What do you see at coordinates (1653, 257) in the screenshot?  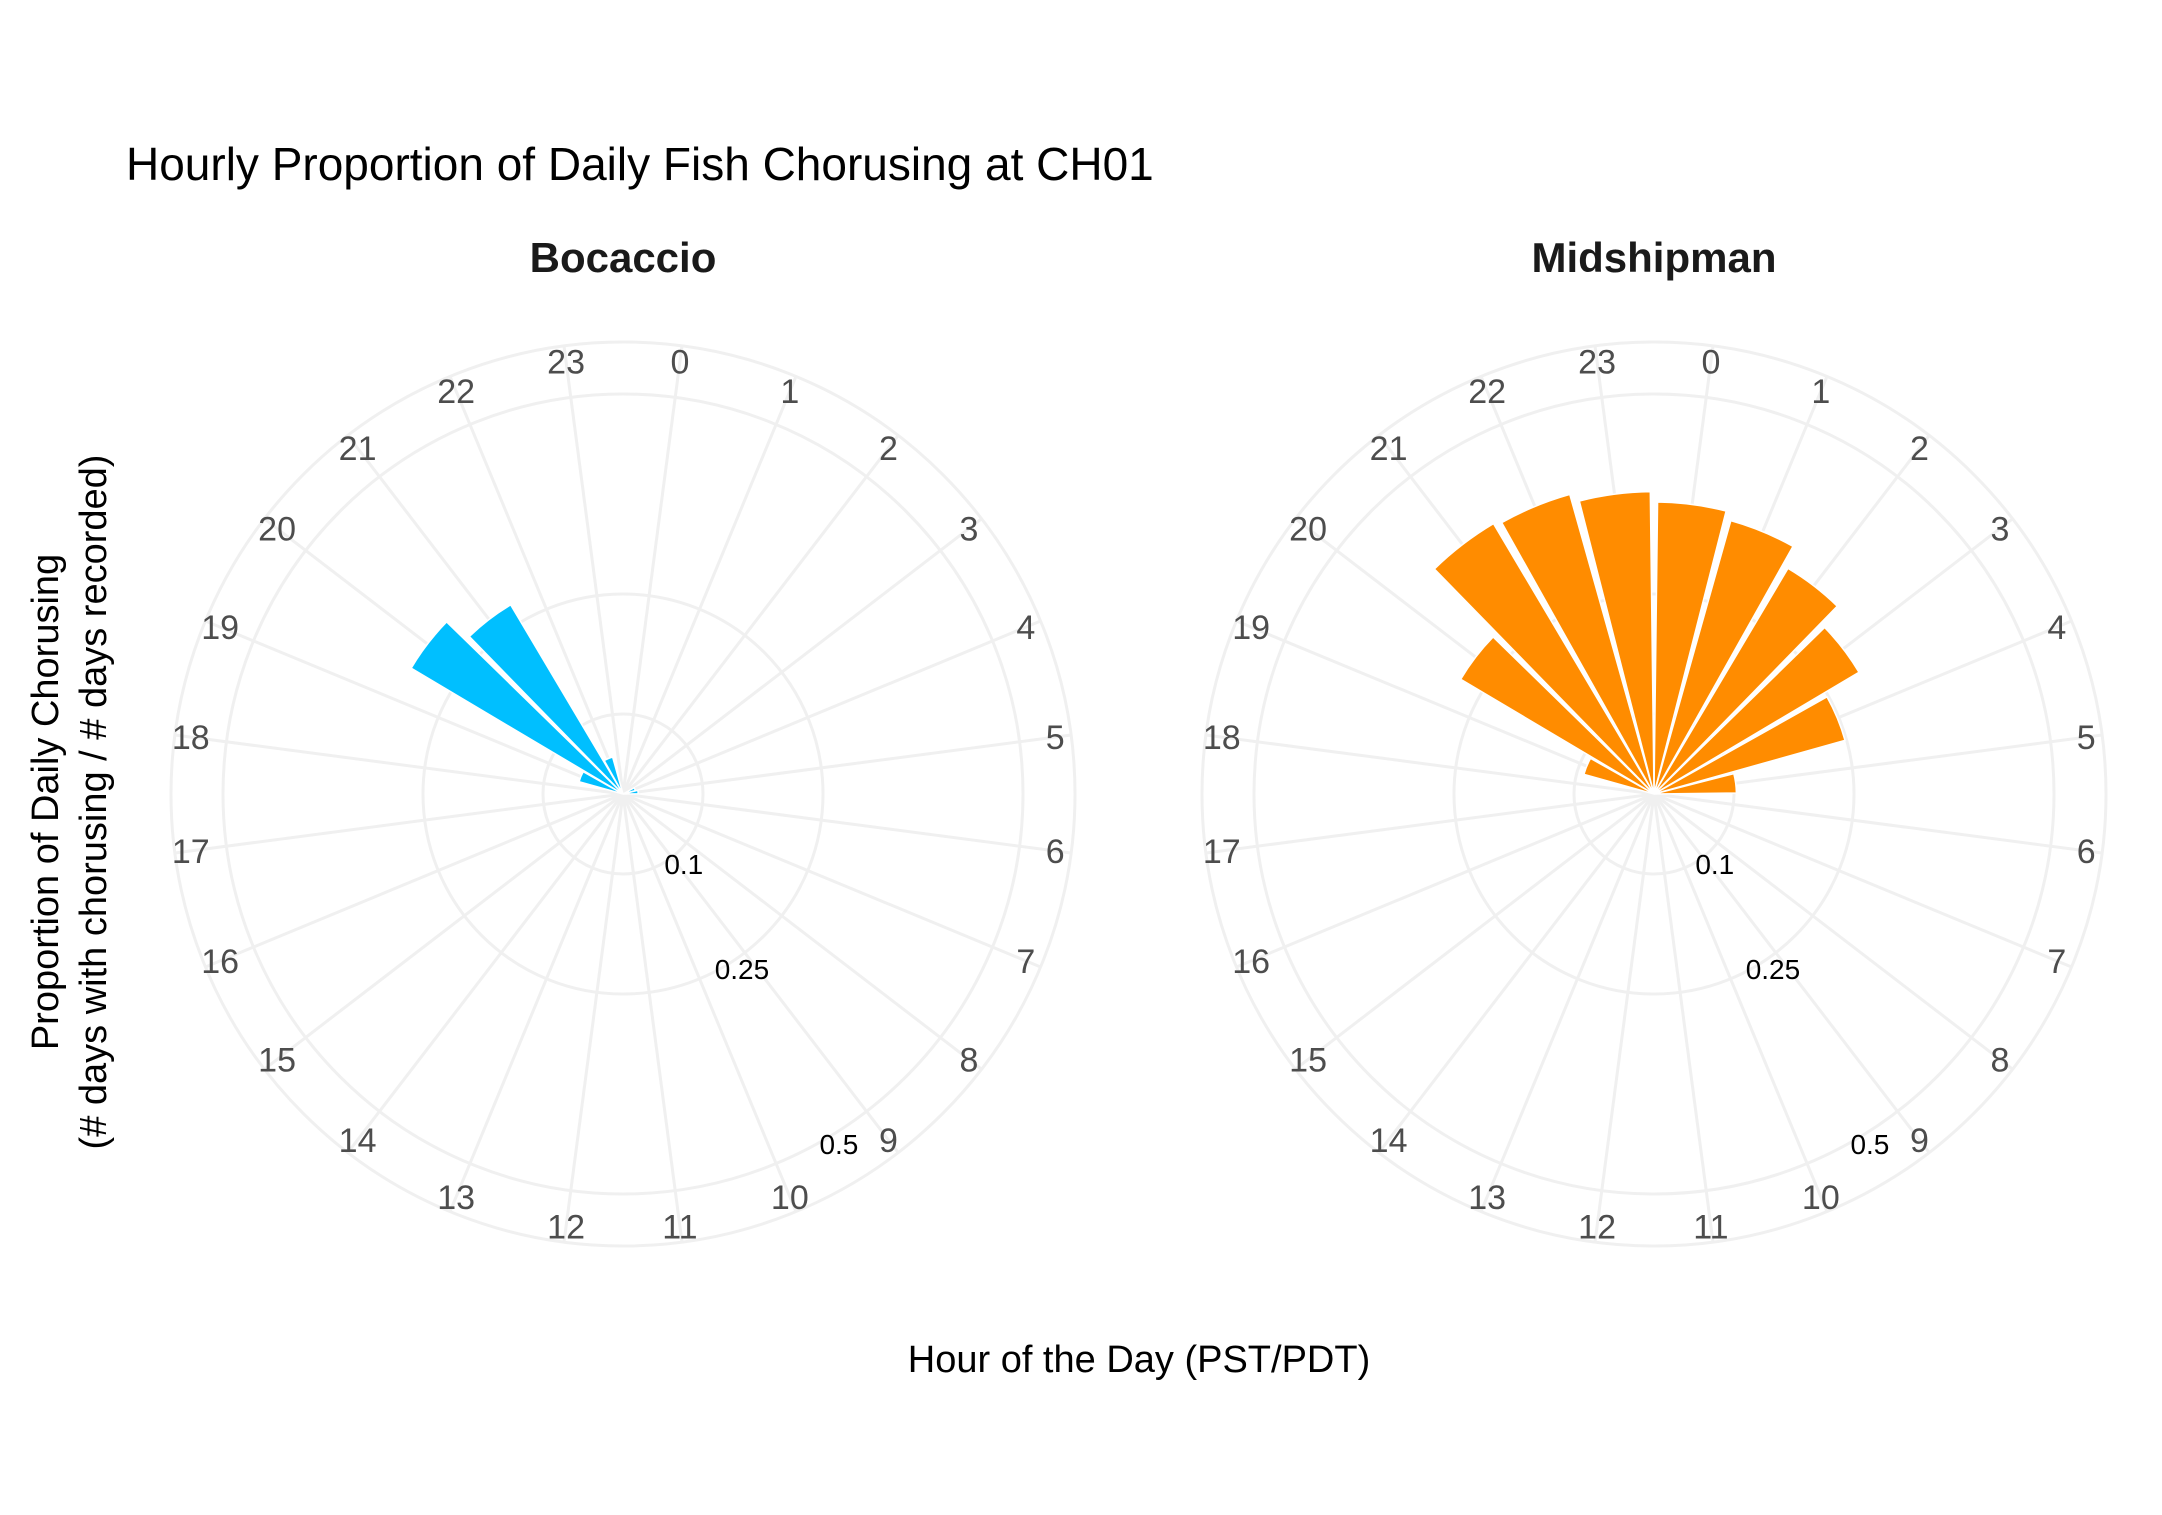 I see `facet-title: Midshipman` at bounding box center [1653, 257].